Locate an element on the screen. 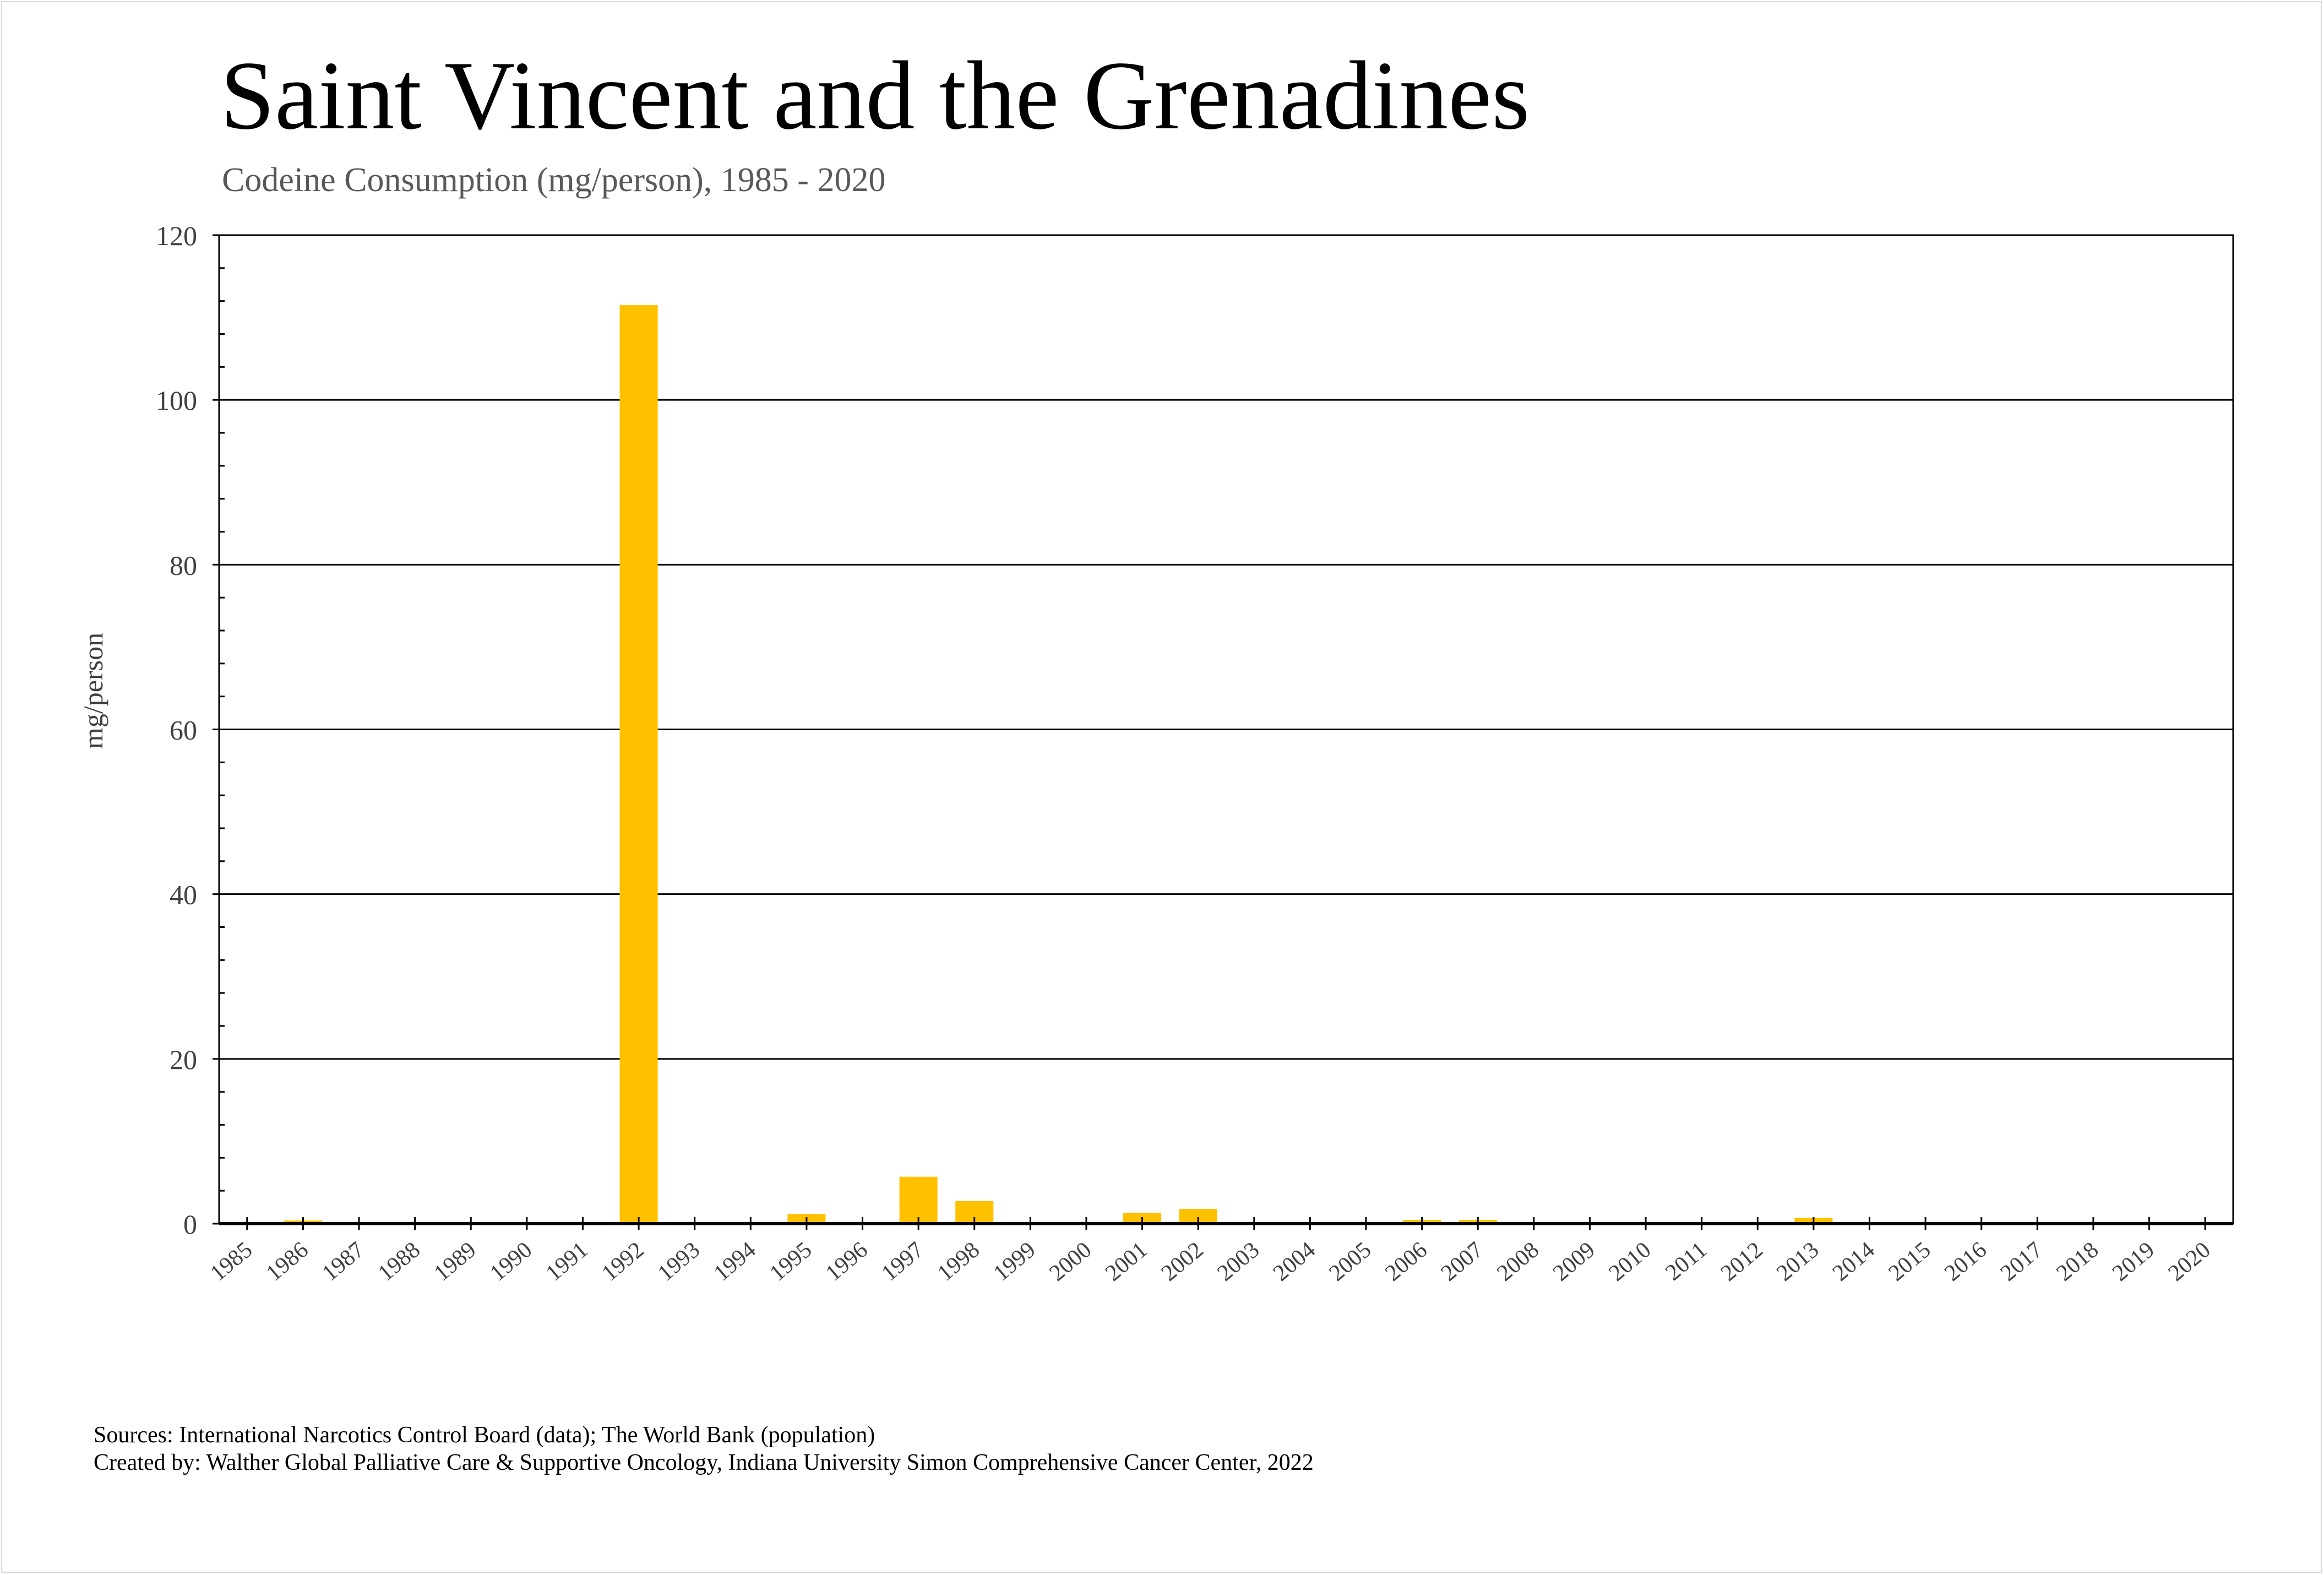 Image resolution: width=2324 pixels, height=1575 pixels. x-tick-label: 1994 is located at coordinates (735, 1261).